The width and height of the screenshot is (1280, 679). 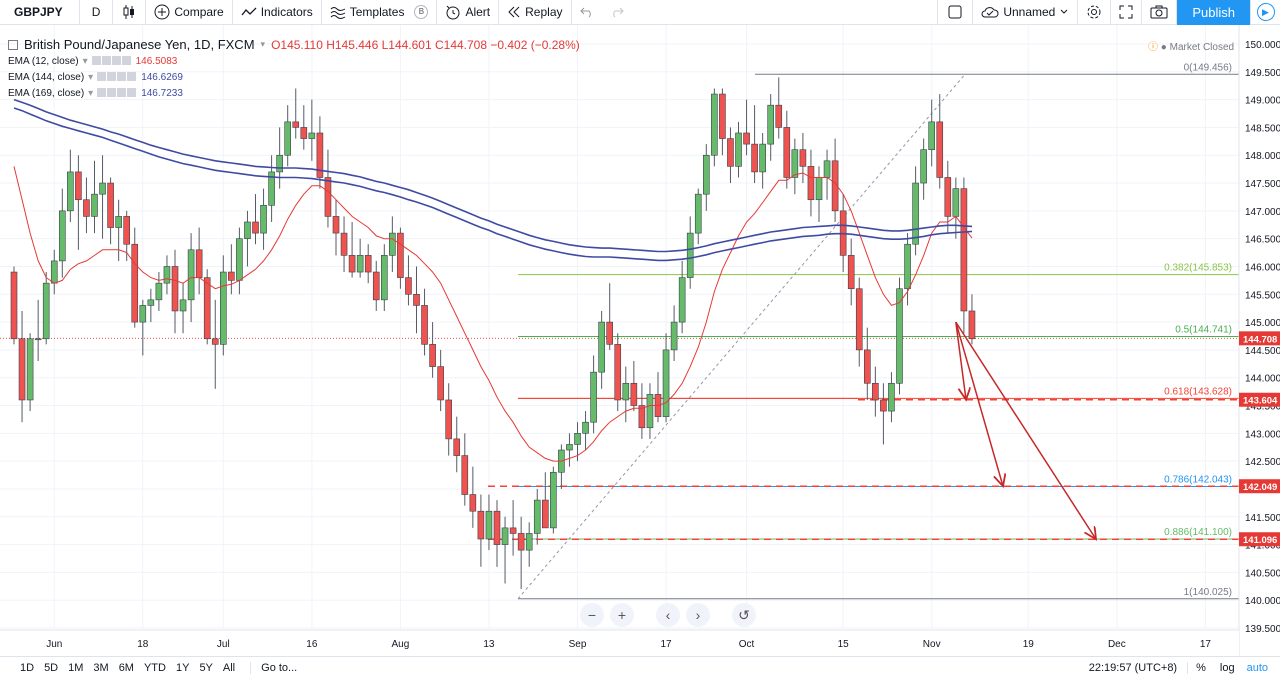 What do you see at coordinates (277, 12) in the screenshot?
I see `indicators-button: Indicators` at bounding box center [277, 12].